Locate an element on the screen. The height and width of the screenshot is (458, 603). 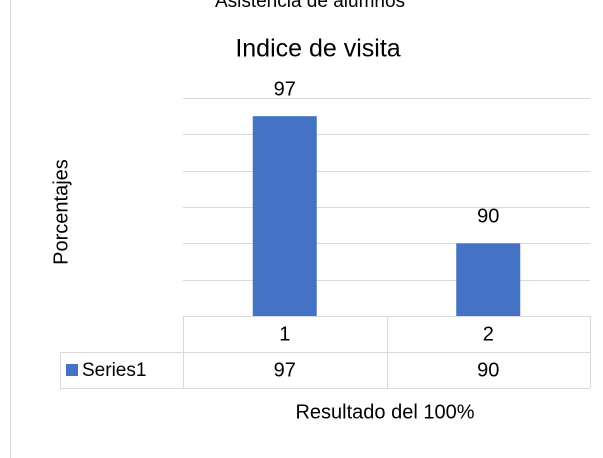
x-tick-label: 2 is located at coordinates (488, 334).